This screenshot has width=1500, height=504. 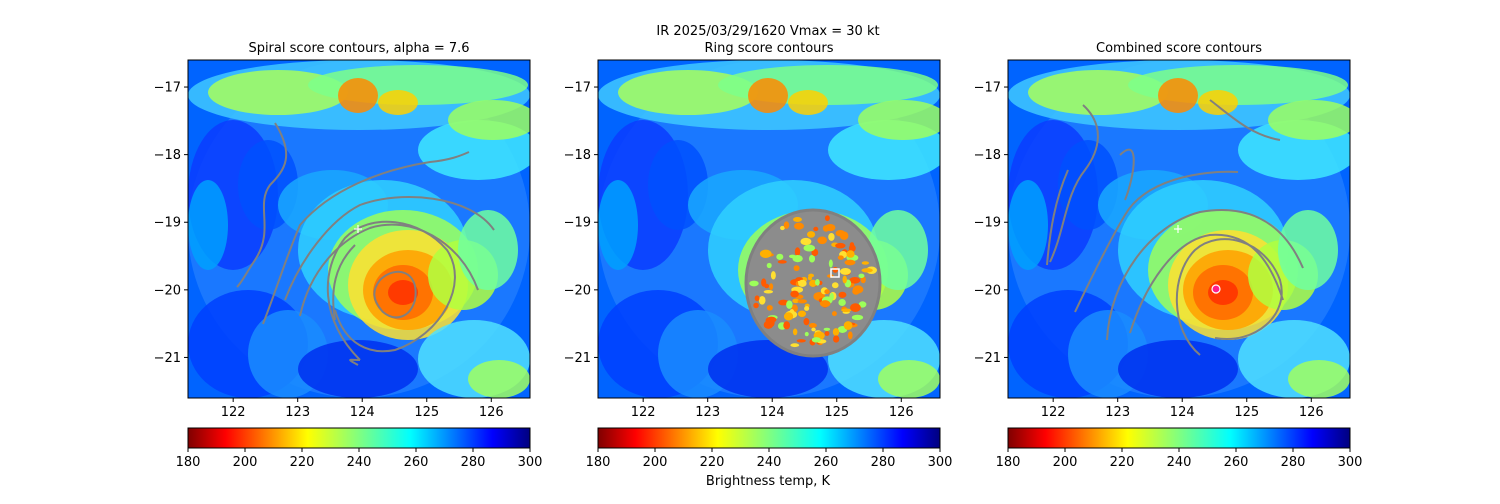 What do you see at coordinates (768, 48) in the screenshot?
I see `panel-title: Ring score contours` at bounding box center [768, 48].